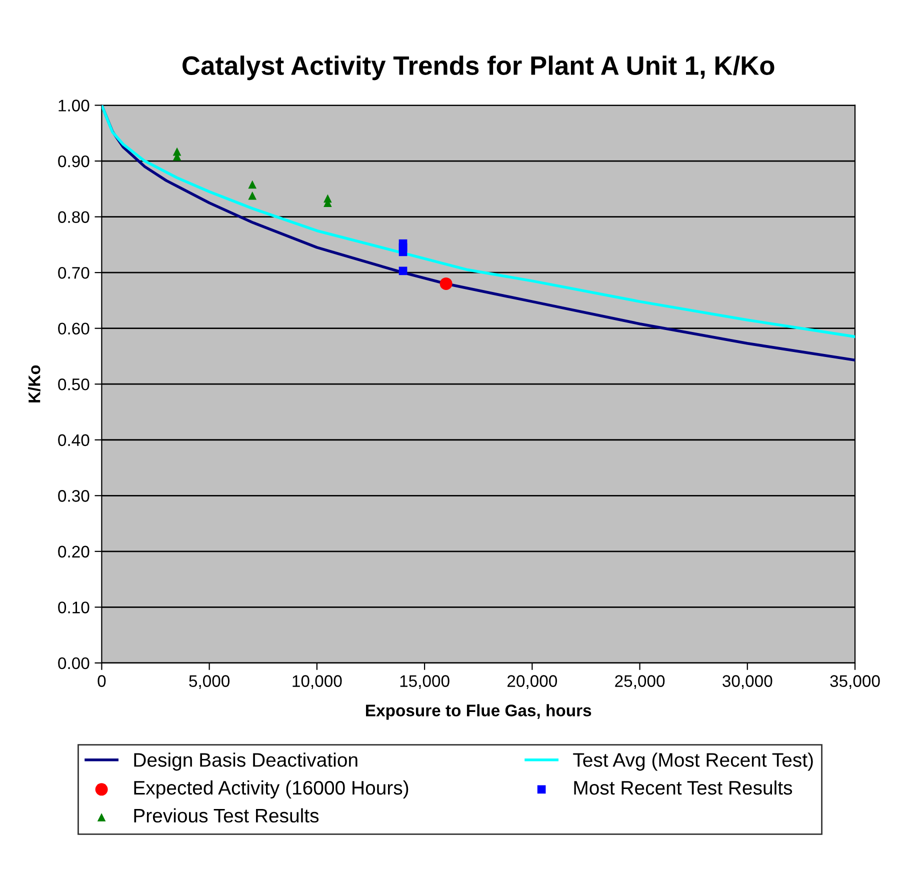  What do you see at coordinates (74, 608) in the screenshot?
I see `y-tick-label: 0.10` at bounding box center [74, 608].